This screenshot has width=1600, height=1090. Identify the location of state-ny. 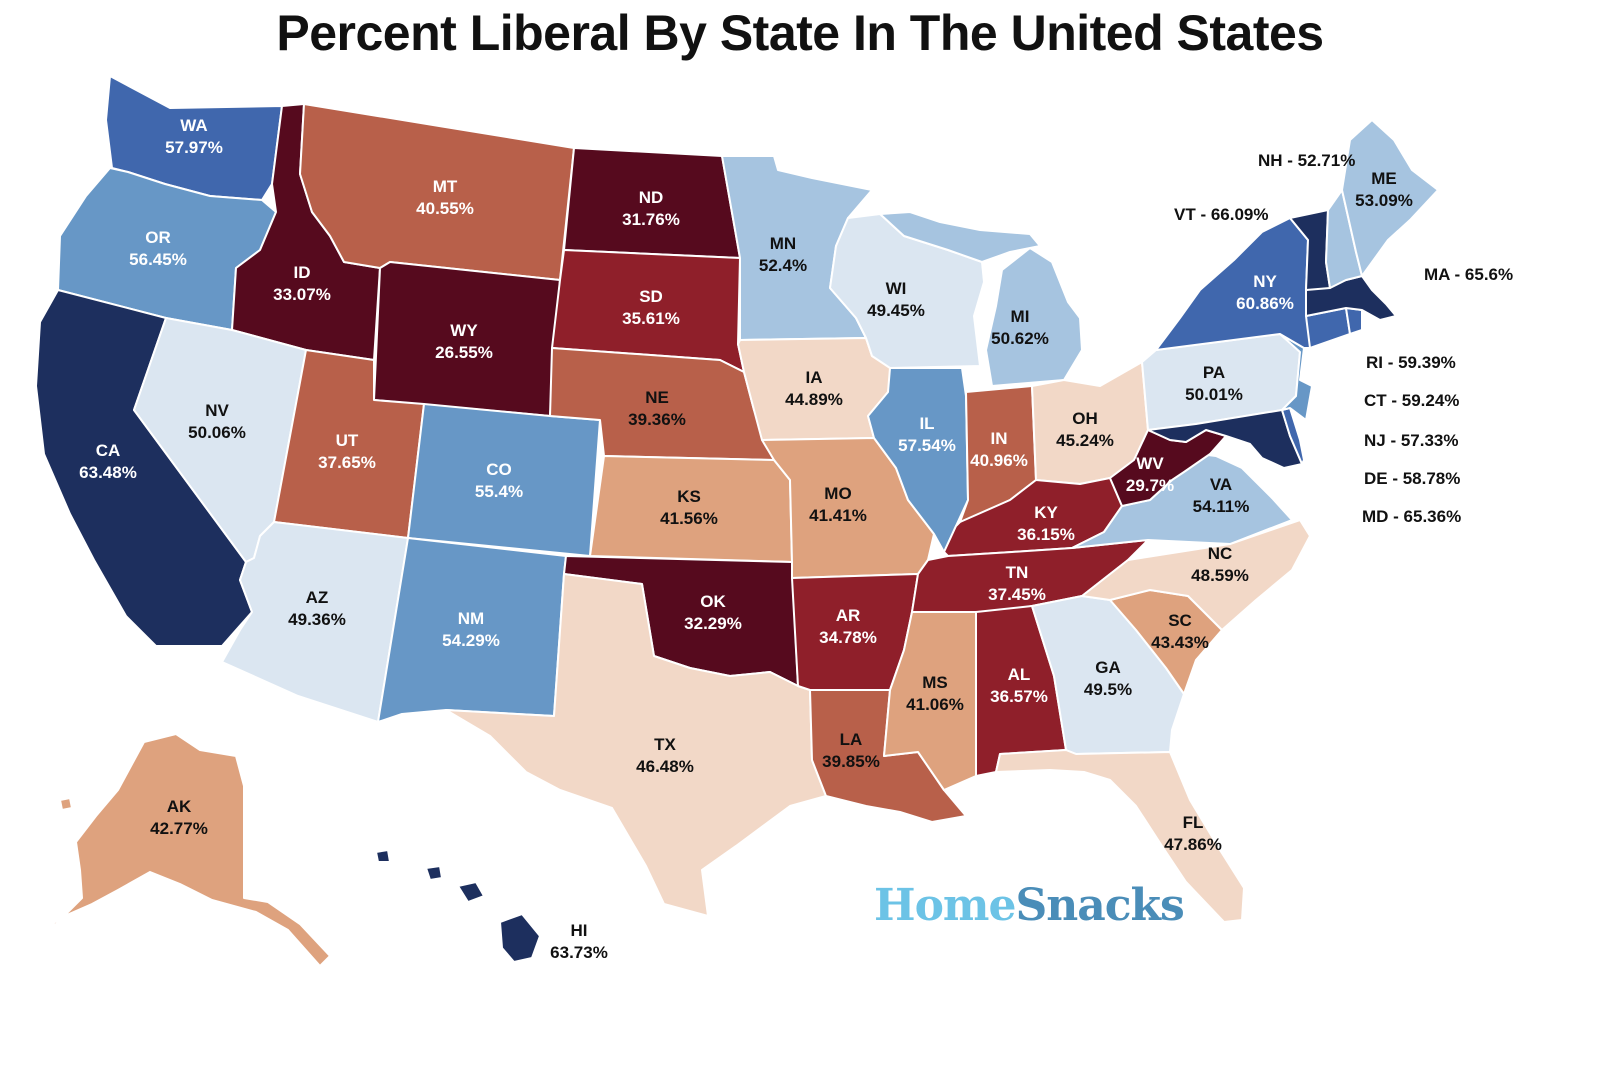
(1234, 284).